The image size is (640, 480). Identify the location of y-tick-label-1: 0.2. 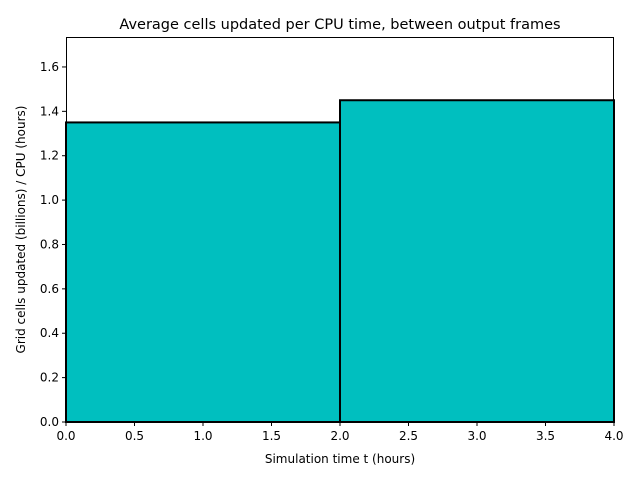
(49, 378).